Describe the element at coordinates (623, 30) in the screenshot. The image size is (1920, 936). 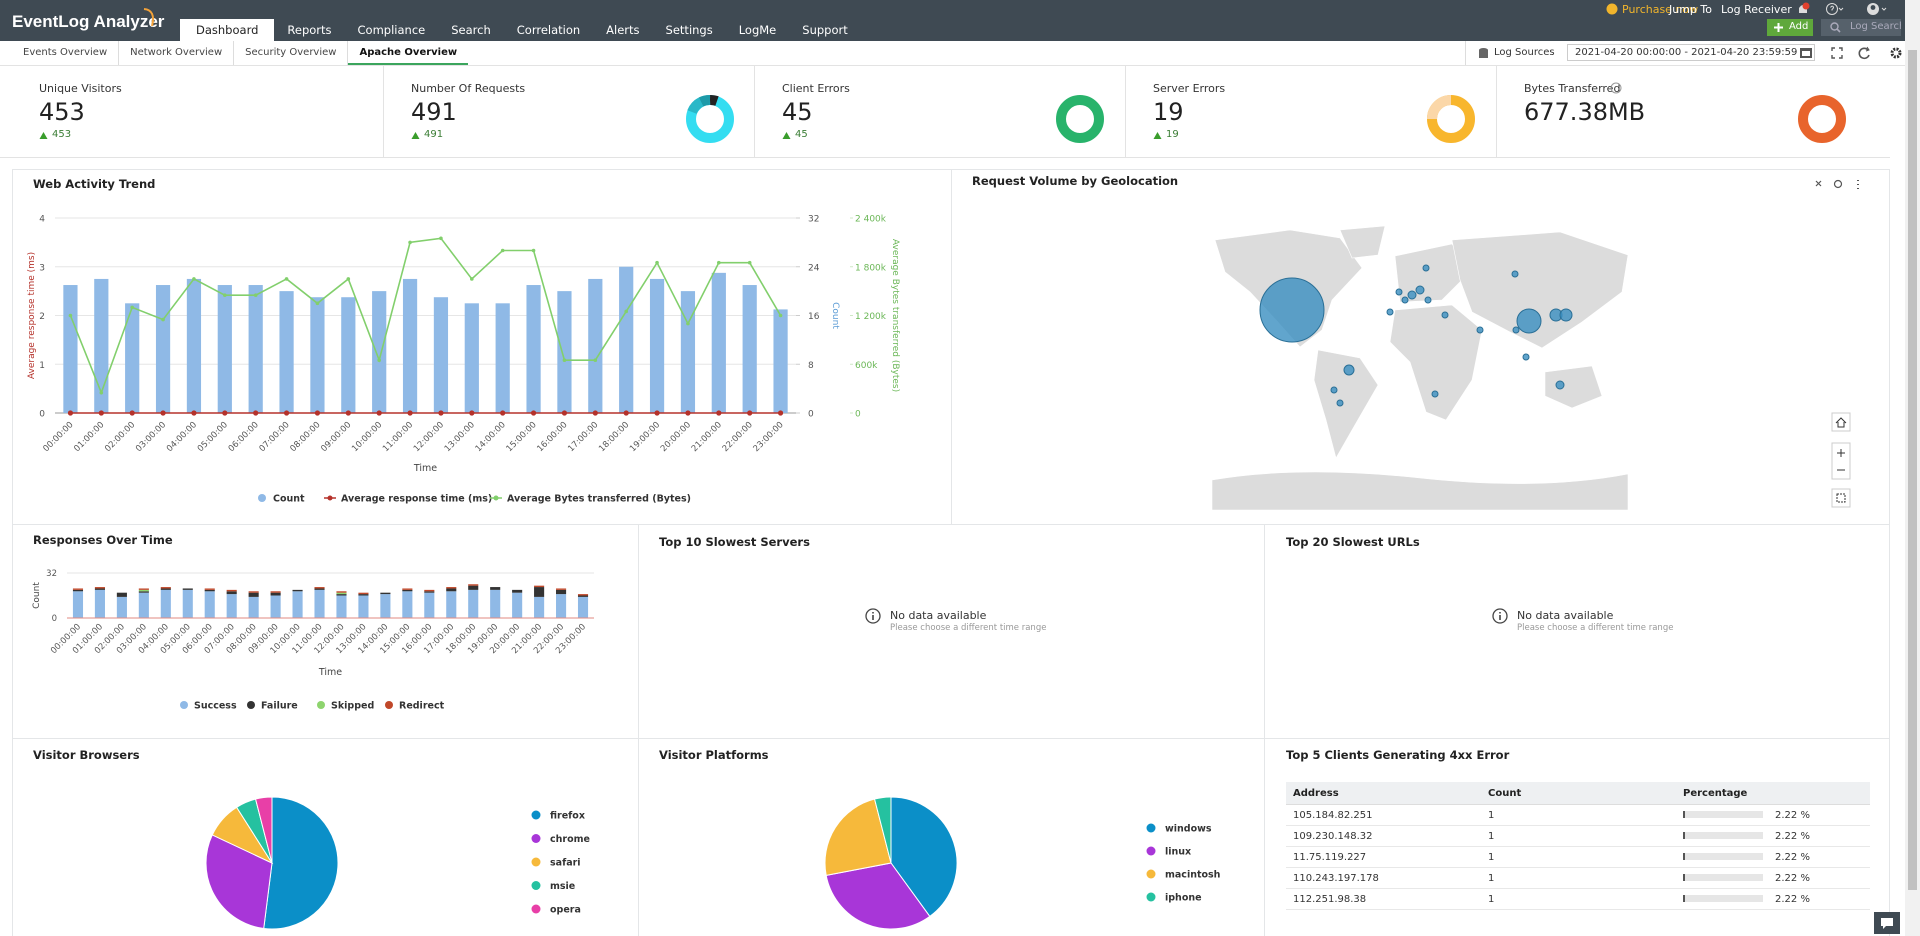
I see `nav-item: Alerts` at that location.